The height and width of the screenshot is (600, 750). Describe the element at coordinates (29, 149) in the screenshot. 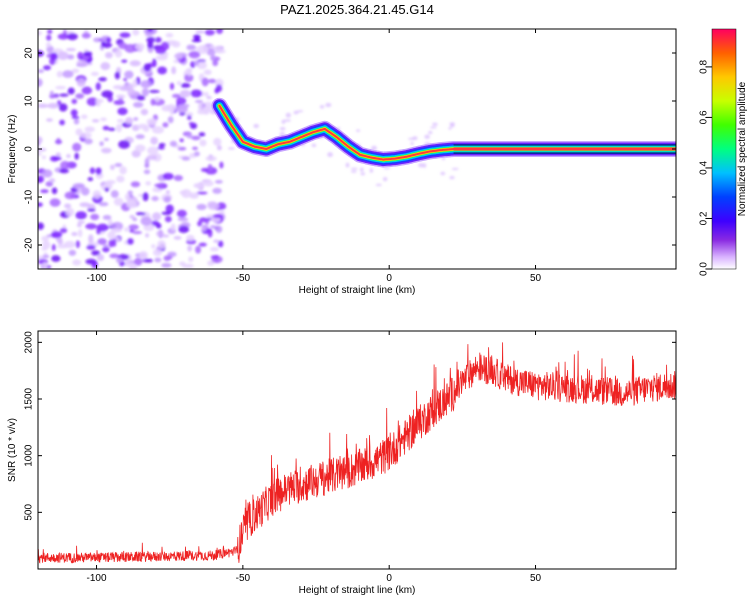

I see `spectrogram-y-tick-label: 0` at that location.